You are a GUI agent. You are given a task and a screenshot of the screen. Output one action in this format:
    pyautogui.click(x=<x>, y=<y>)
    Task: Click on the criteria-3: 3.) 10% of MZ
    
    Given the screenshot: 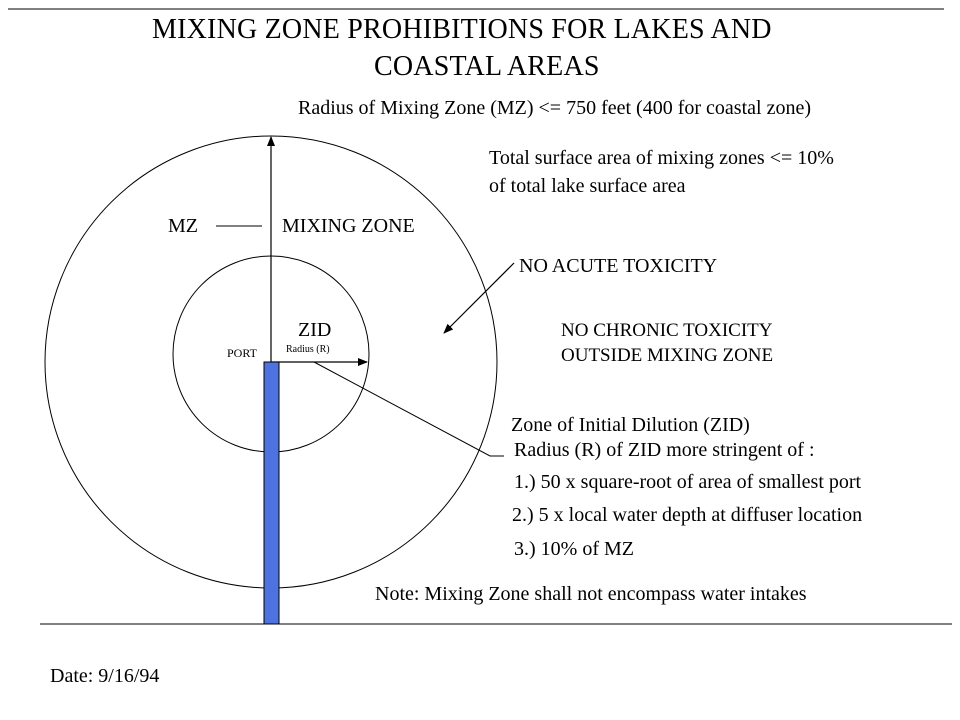 What is the action you would take?
    pyautogui.click(x=574, y=549)
    